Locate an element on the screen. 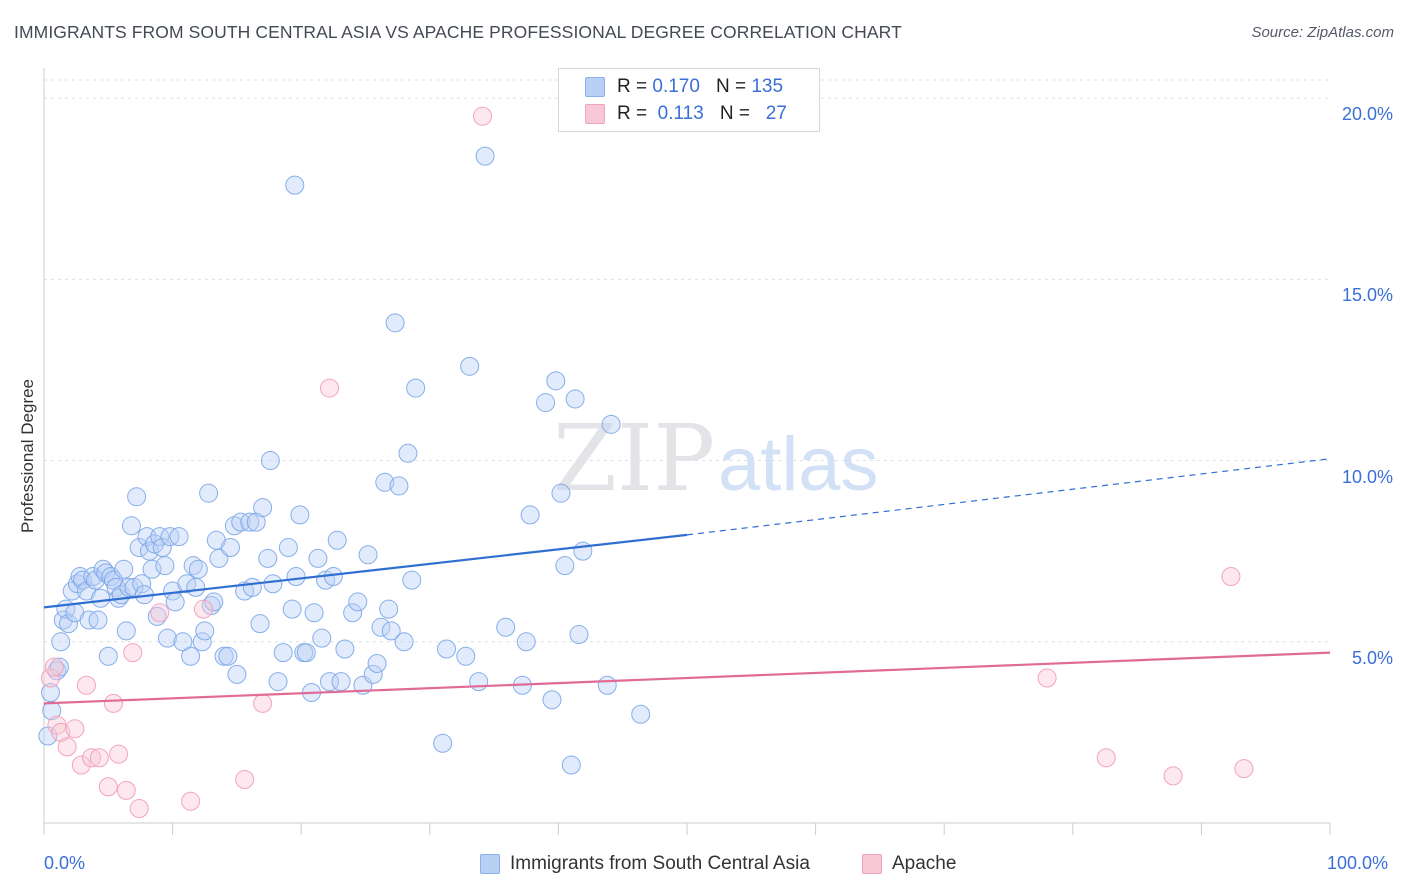  legend-swatch-pink is located at coordinates (595, 114).